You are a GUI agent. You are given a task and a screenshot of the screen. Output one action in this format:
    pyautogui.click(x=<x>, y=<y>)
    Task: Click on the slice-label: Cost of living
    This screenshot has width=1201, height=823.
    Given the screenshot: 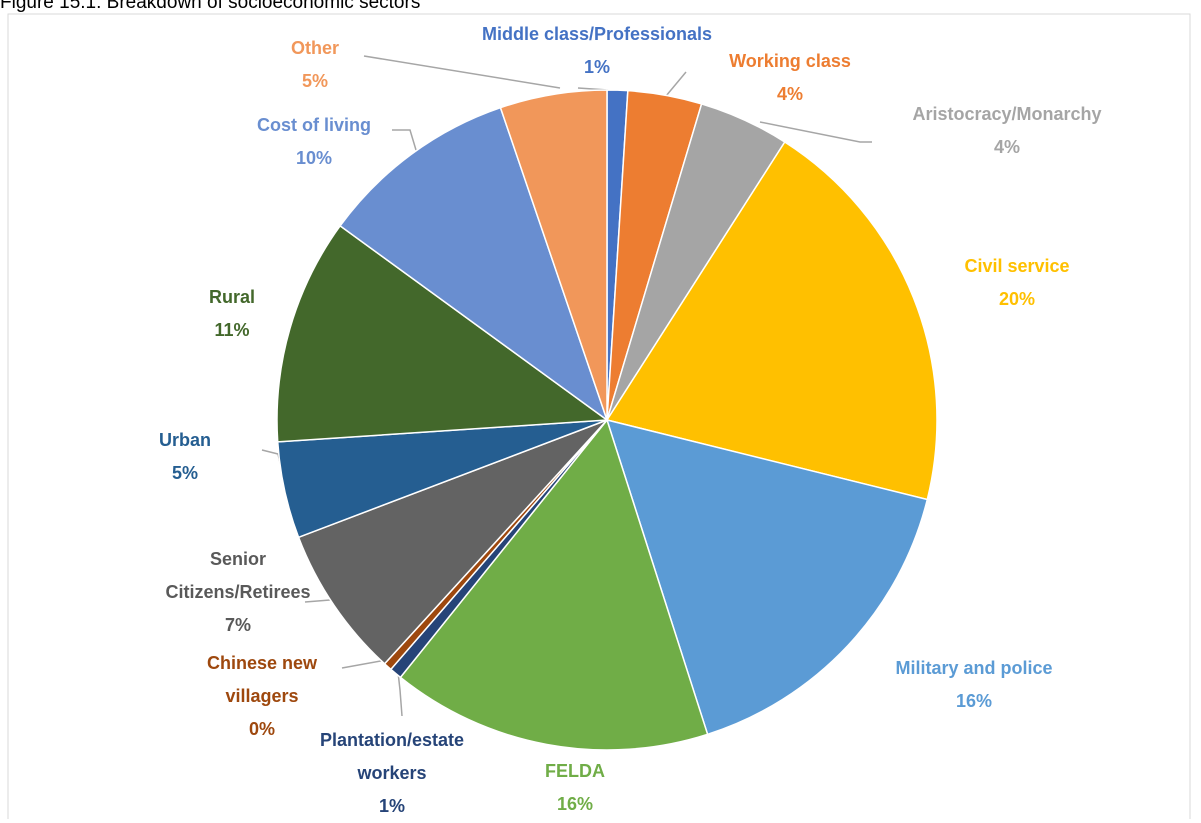 What is the action you would take?
    pyautogui.click(x=314, y=125)
    